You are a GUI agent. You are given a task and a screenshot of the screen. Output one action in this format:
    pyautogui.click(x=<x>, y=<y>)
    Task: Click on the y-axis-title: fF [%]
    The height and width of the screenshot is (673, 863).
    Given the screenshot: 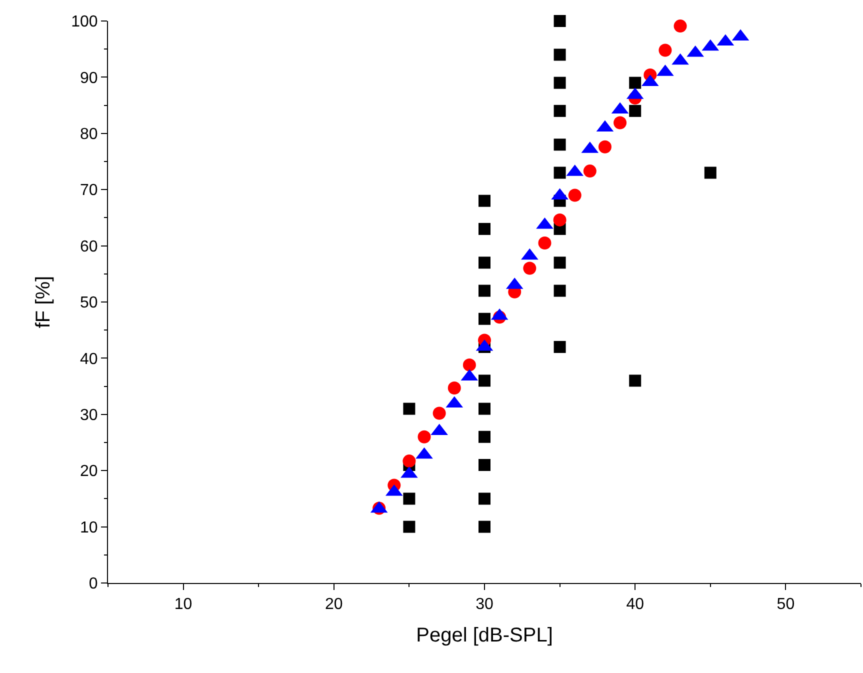 What is the action you would take?
    pyautogui.click(x=43, y=302)
    